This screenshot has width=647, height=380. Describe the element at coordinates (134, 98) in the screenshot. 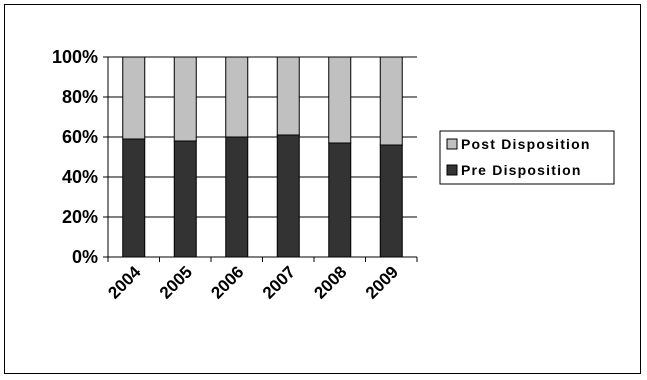

I see `bar-post-disposition-2004` at that location.